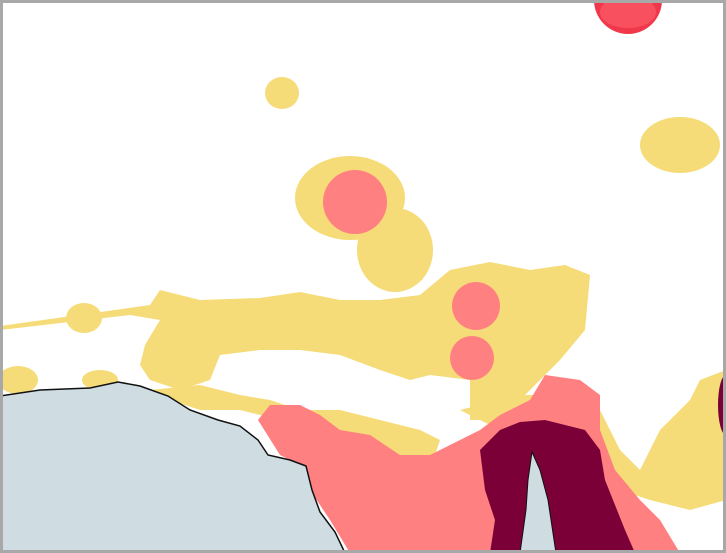 This screenshot has width=726, height=553. I want to click on yellow-region, so click(295, 427).